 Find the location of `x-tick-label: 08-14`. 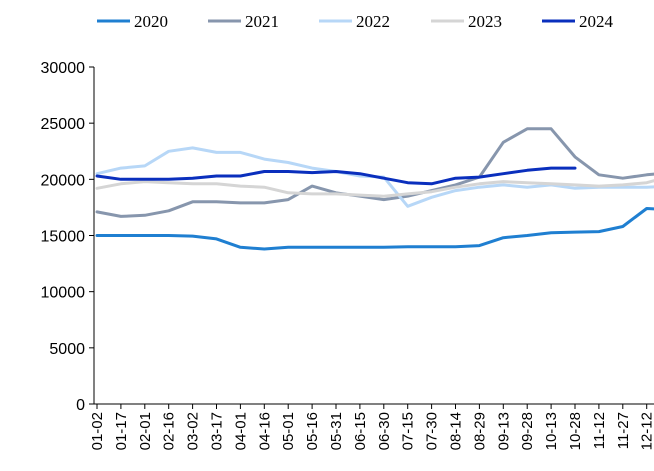

x-tick-label: 08-14 is located at coordinates (456, 431).